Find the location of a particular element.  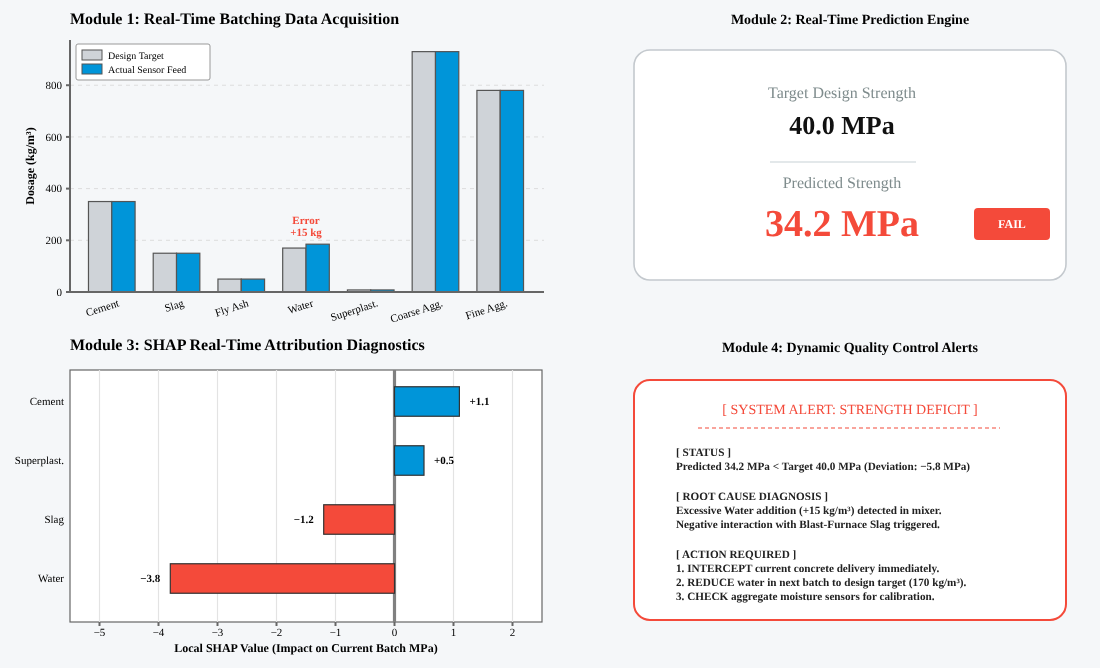

chart-title: Module 1: Real-Time Batching Data Acquisition is located at coordinates (235, 19).